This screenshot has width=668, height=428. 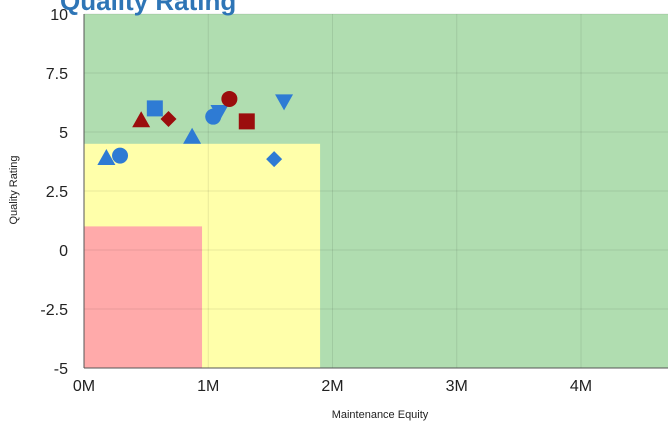 What do you see at coordinates (457, 386) in the screenshot?
I see `x-tick-label: 3M` at bounding box center [457, 386].